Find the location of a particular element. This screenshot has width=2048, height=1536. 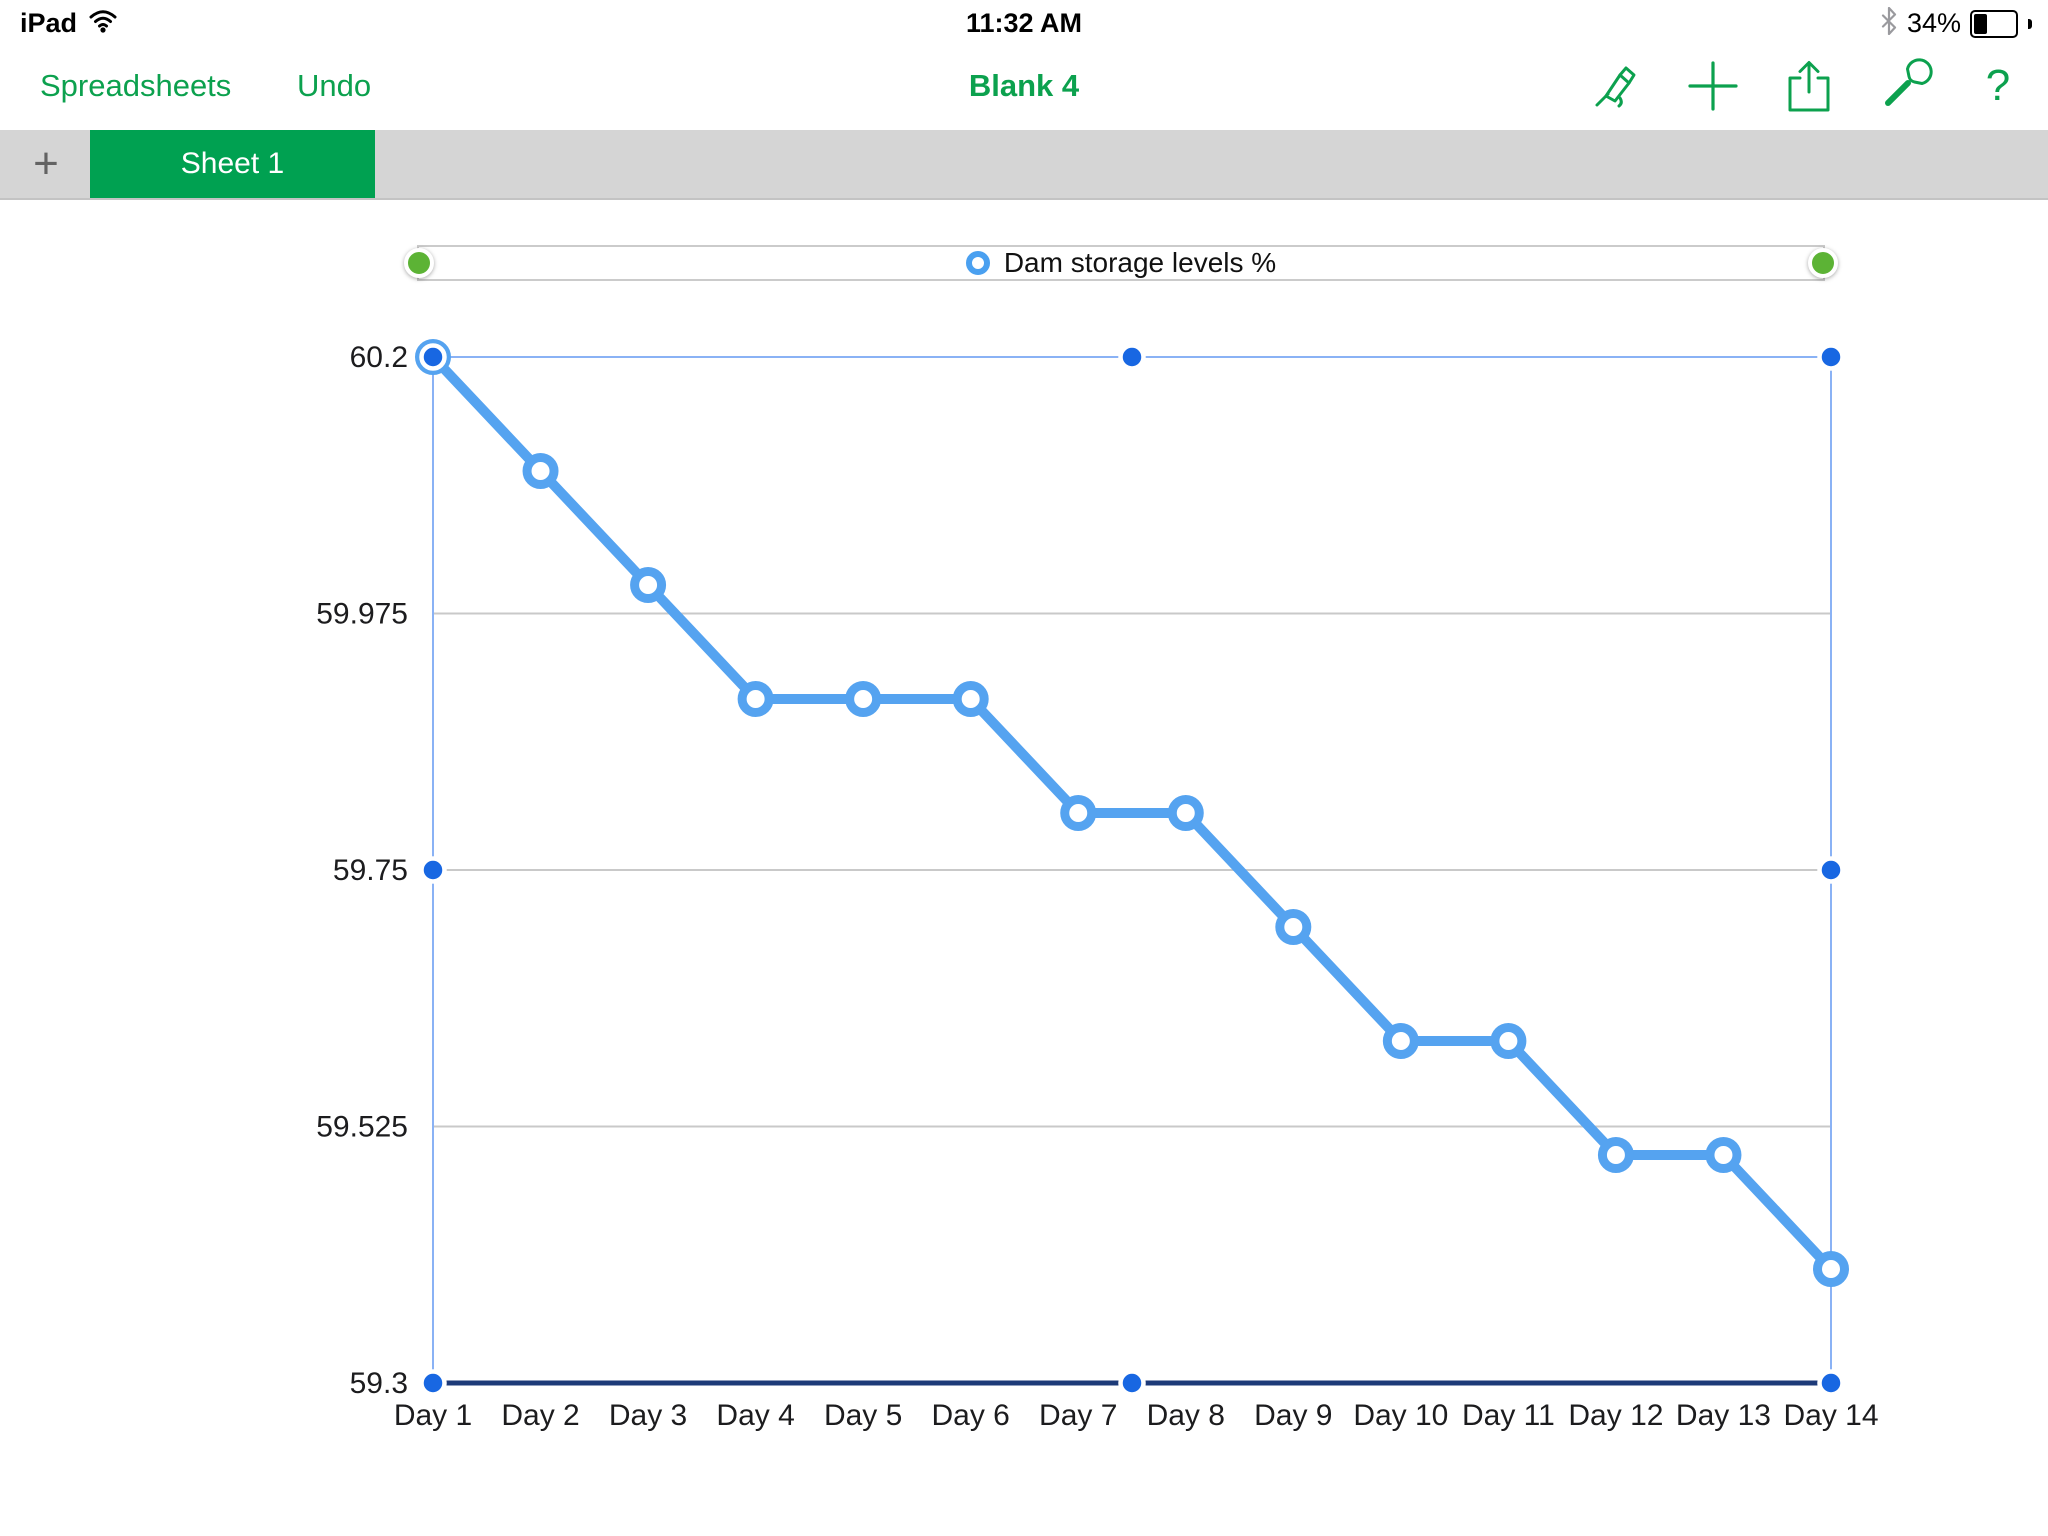

x-axis-label: Day 12 is located at coordinates (1615, 1415).